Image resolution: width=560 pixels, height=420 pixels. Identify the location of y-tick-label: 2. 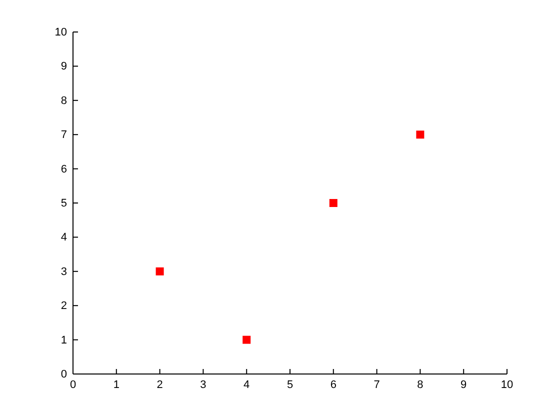
(63, 306).